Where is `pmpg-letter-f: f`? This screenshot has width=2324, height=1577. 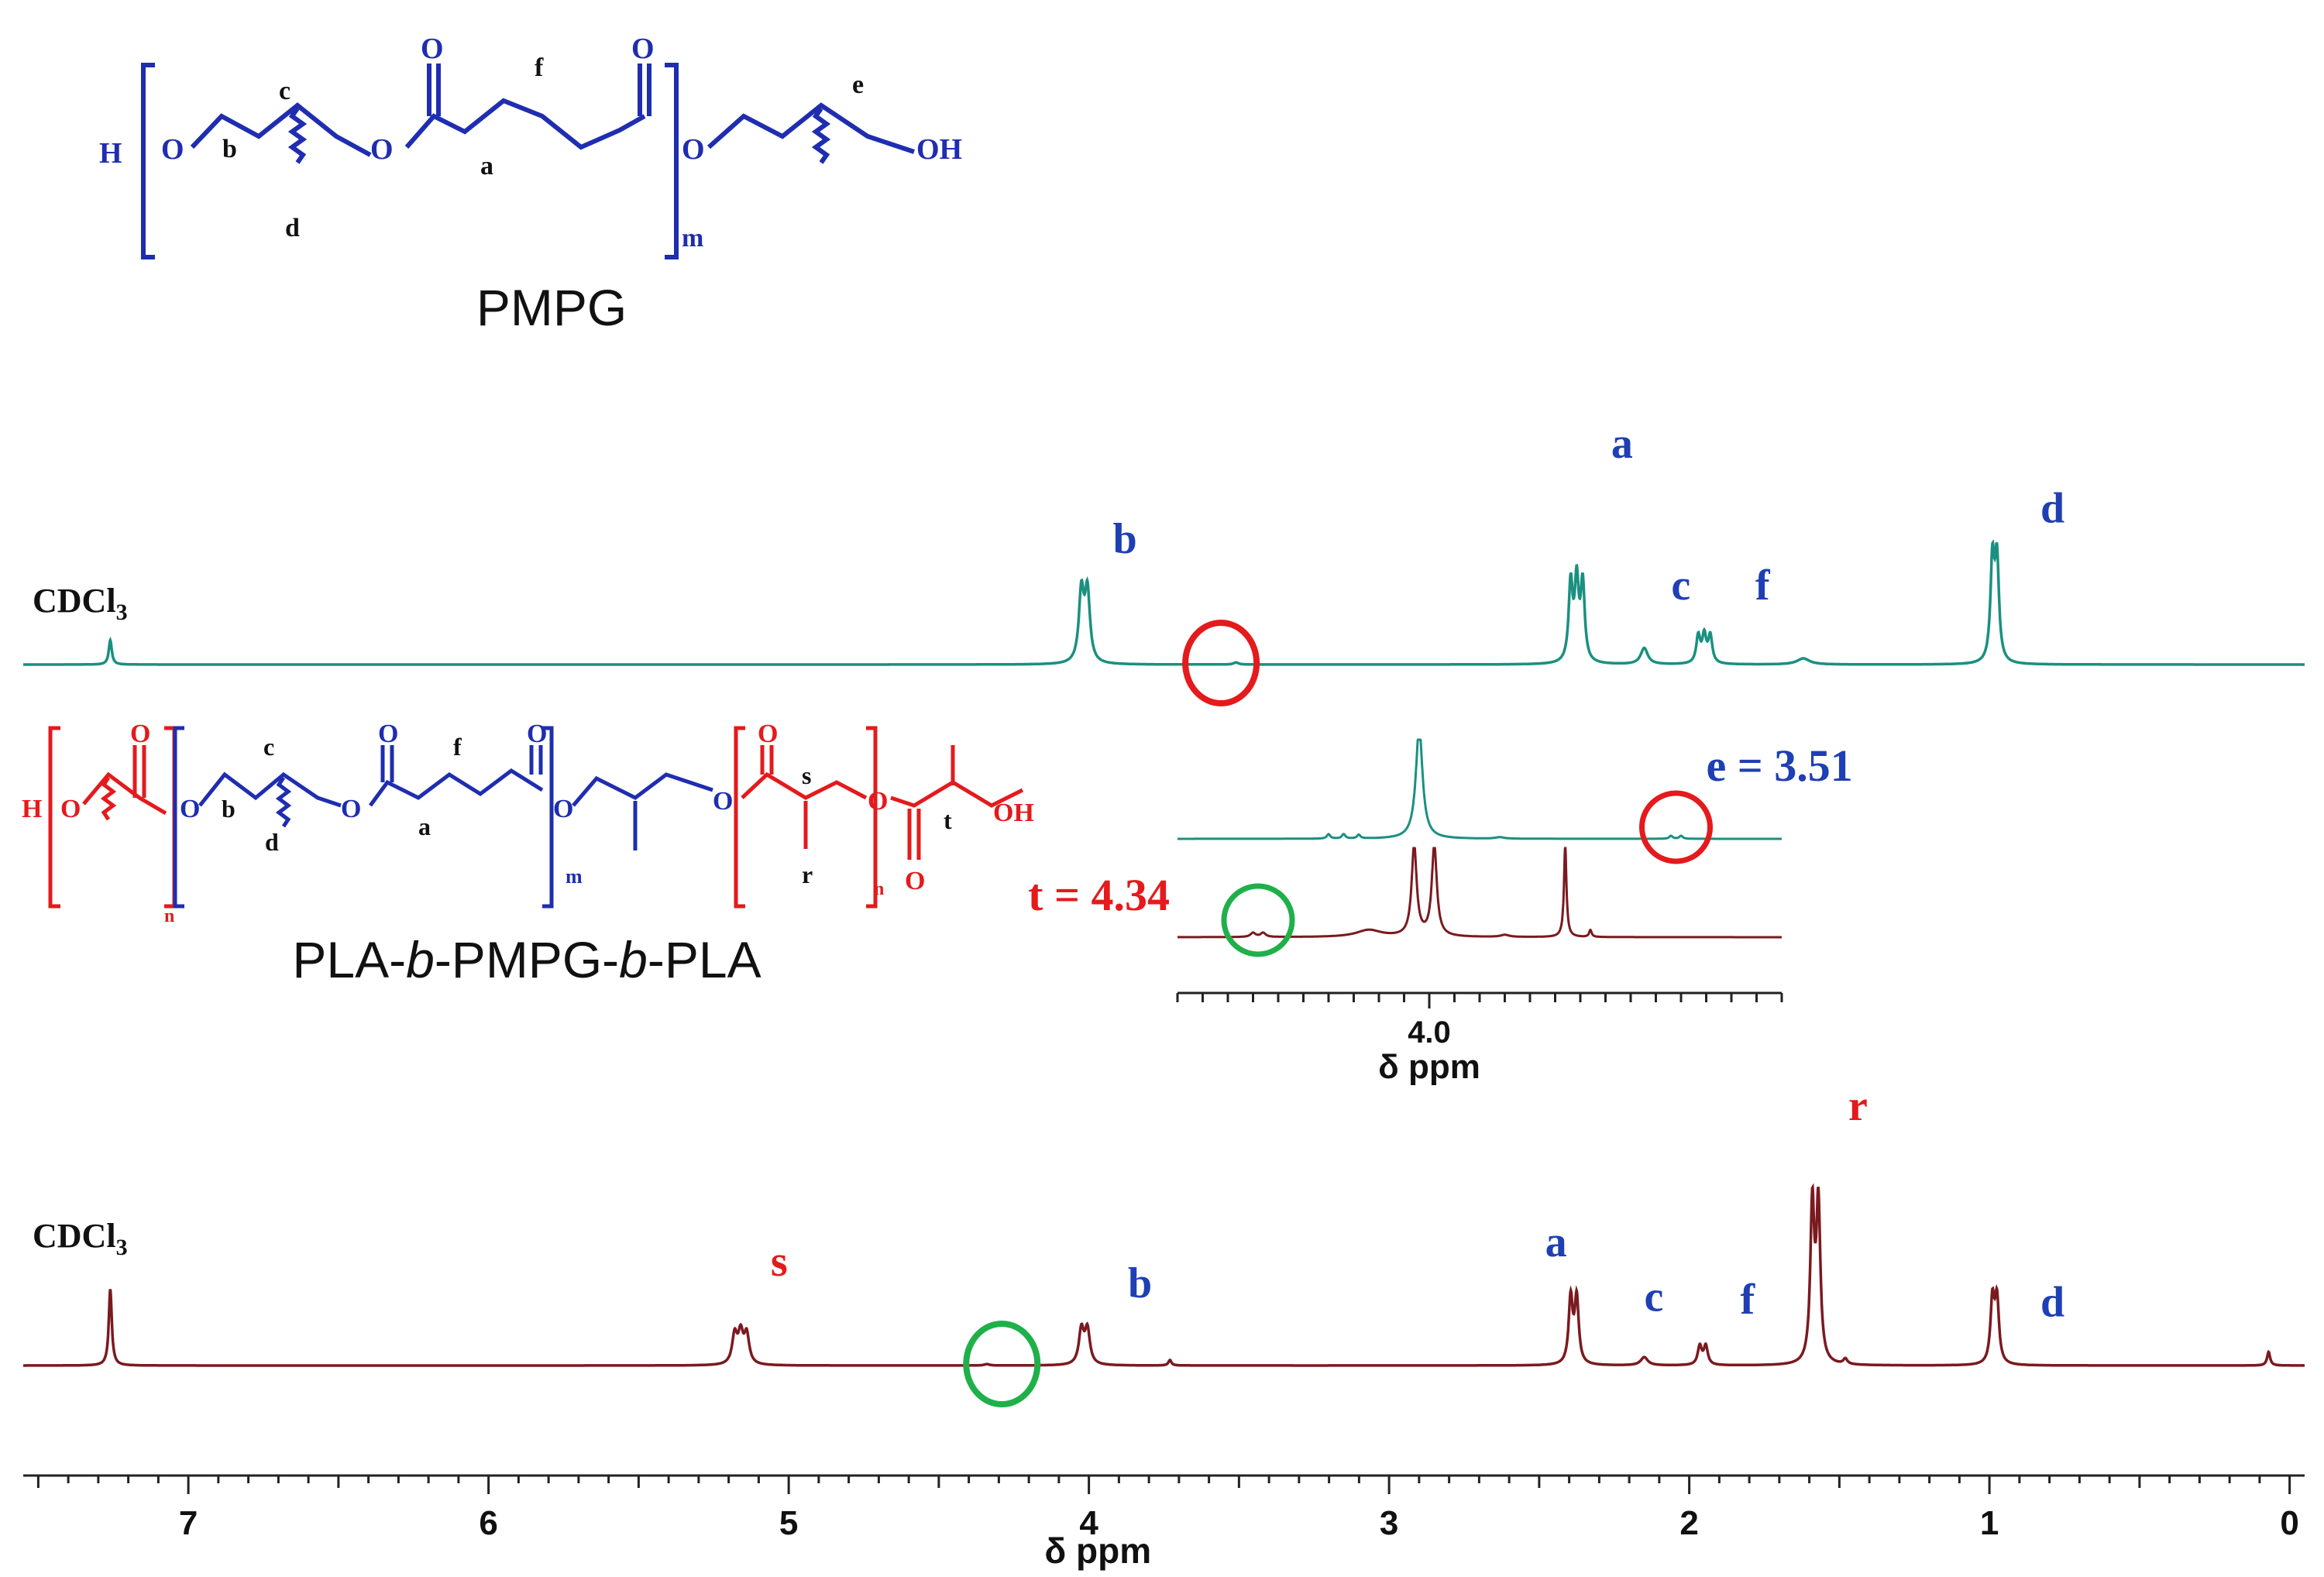
pmpg-letter-f: f is located at coordinates (539, 68).